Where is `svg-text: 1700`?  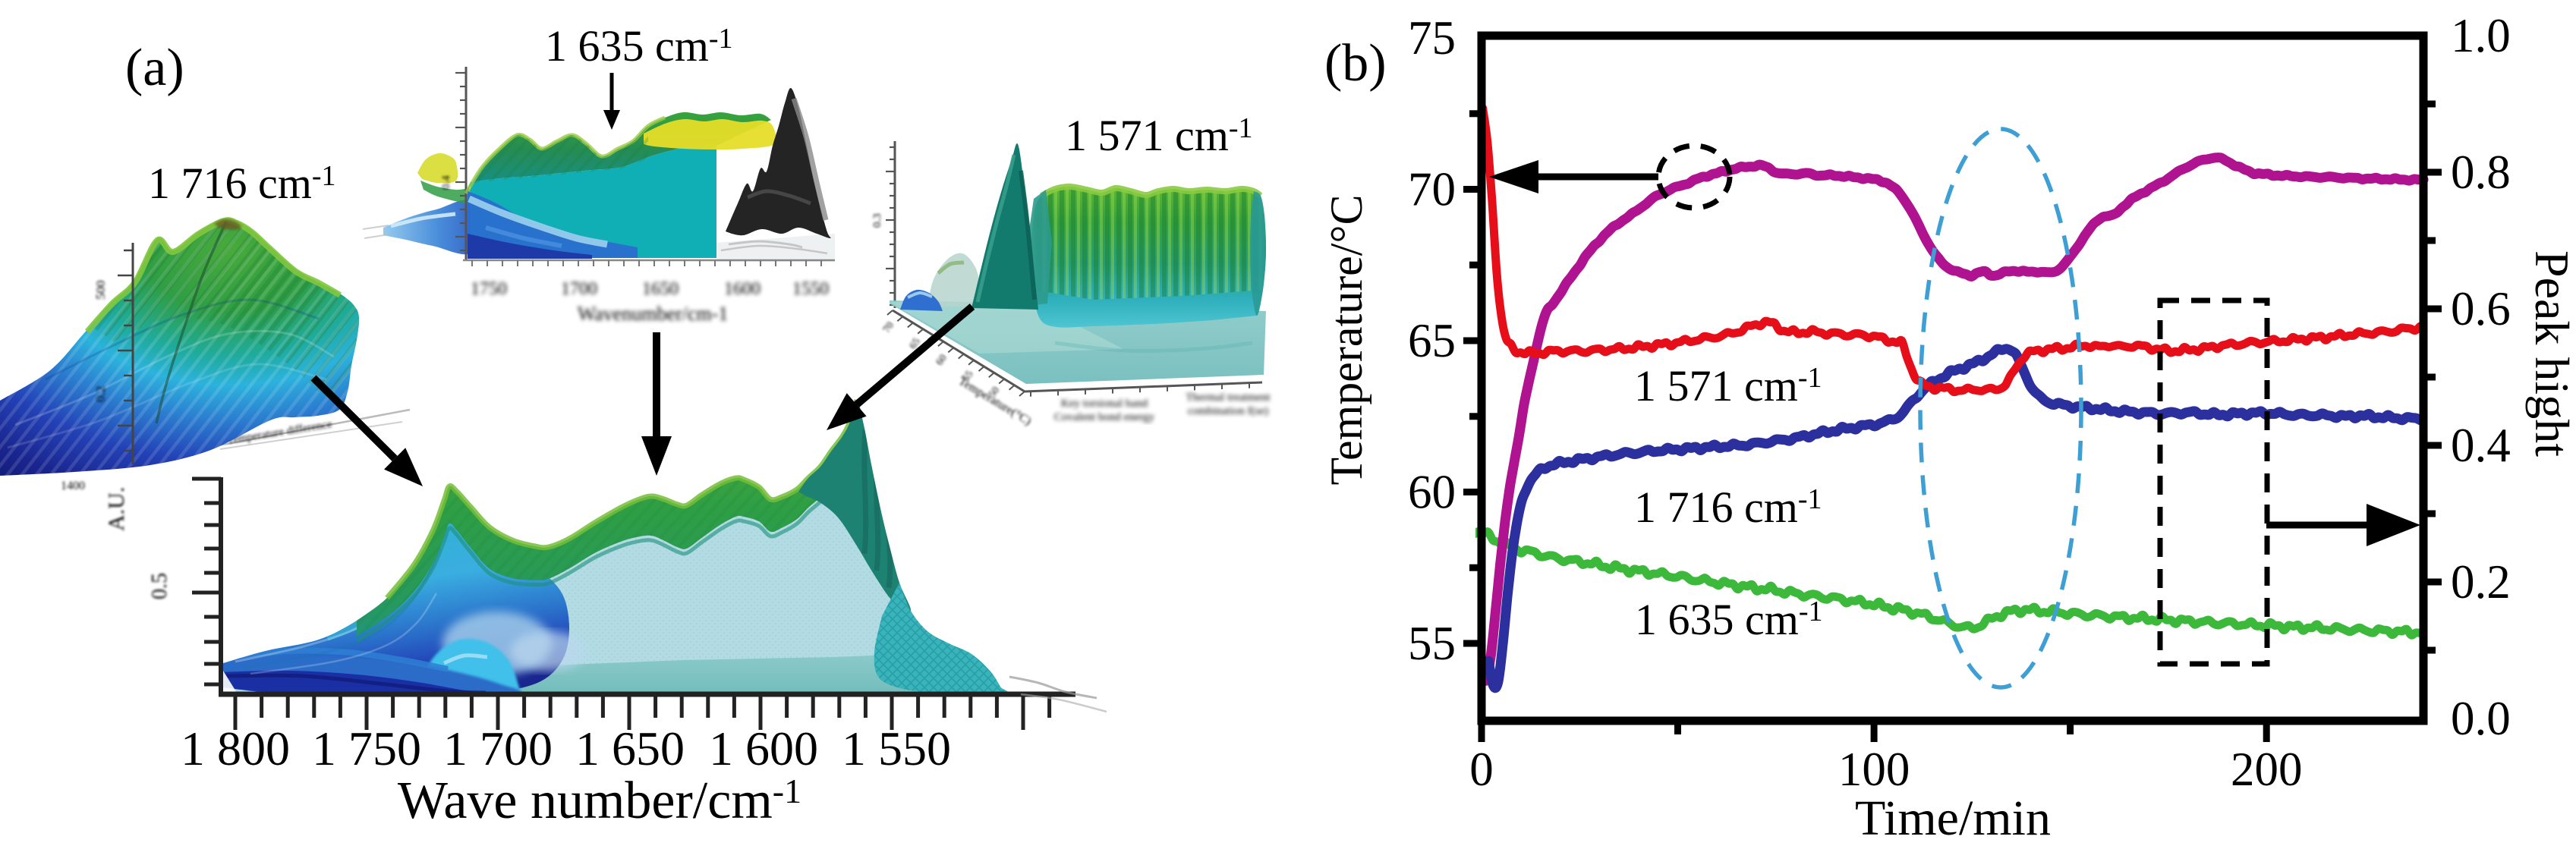 svg-text: 1700 is located at coordinates (579, 289).